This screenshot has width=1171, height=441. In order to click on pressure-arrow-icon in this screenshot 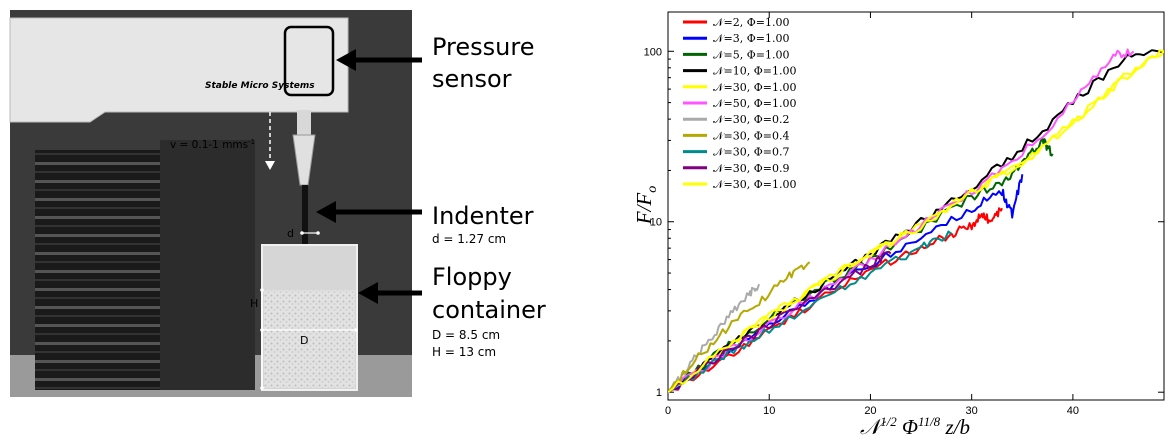, I will do `click(346, 60)`.